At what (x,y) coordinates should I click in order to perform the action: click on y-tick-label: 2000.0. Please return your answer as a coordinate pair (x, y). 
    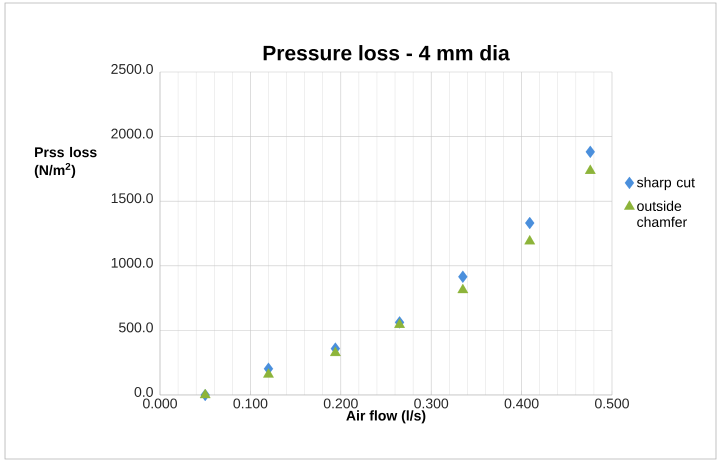
    Looking at the image, I should click on (132, 133).